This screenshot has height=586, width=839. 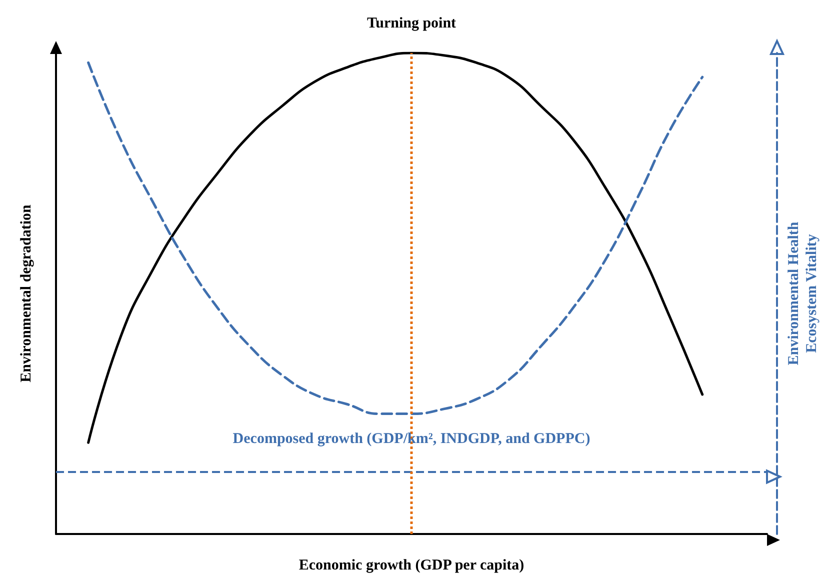 I want to click on text: Turning point, so click(x=411, y=24).